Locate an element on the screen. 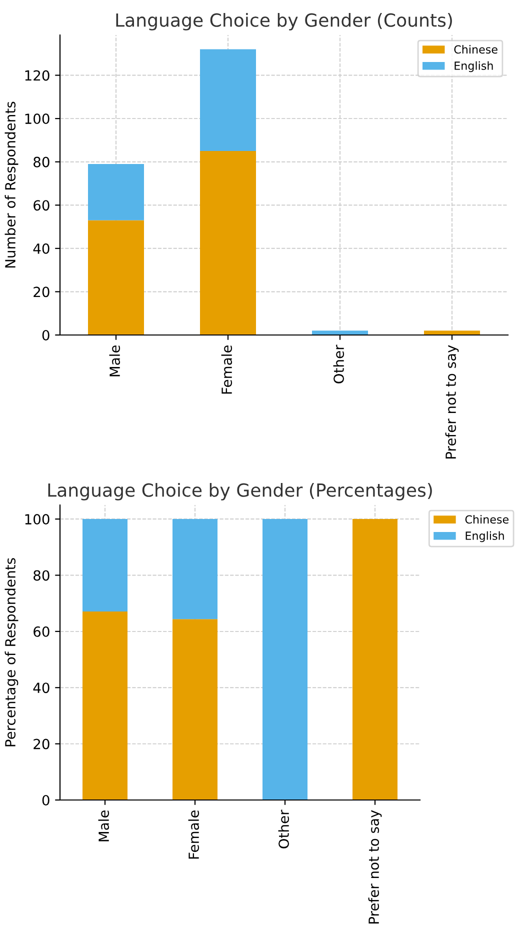 The height and width of the screenshot is (936, 521). y-axis-title: Number of Respondents is located at coordinates (11, 185).